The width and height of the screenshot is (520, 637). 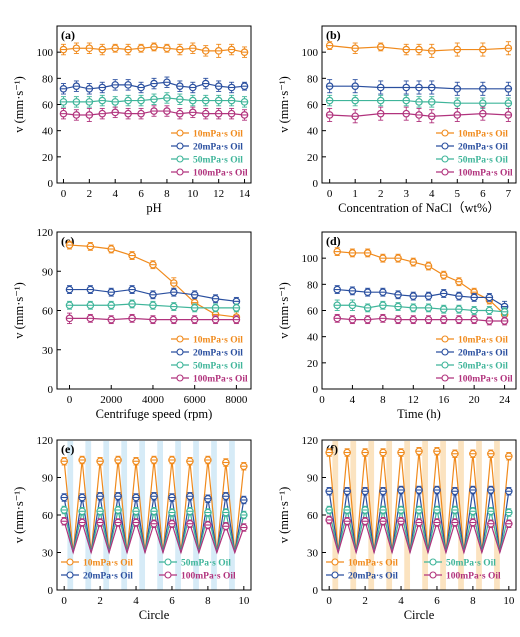 I want to click on series-10mPa, so click(x=154, y=504).